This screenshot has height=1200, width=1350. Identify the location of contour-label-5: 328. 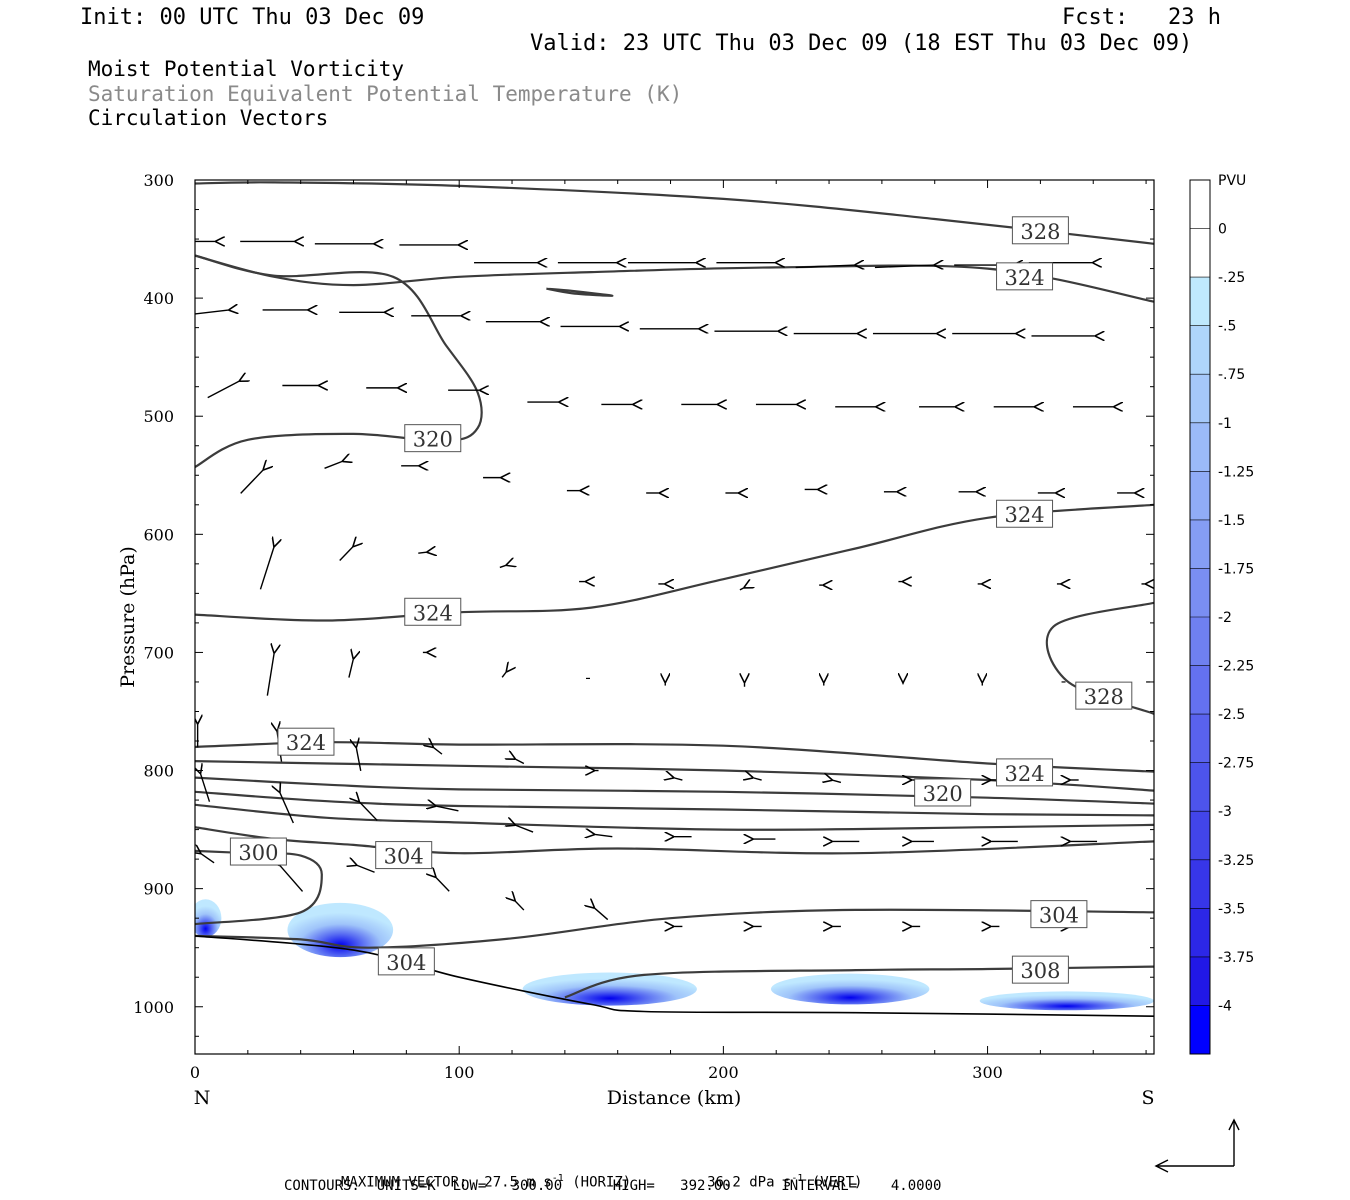
(1104, 695).